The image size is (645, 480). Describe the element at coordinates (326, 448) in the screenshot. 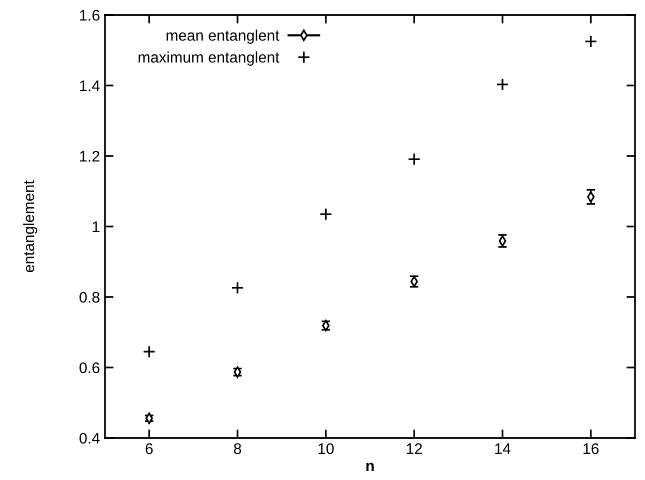

I see `x-tick-label: 10` at that location.